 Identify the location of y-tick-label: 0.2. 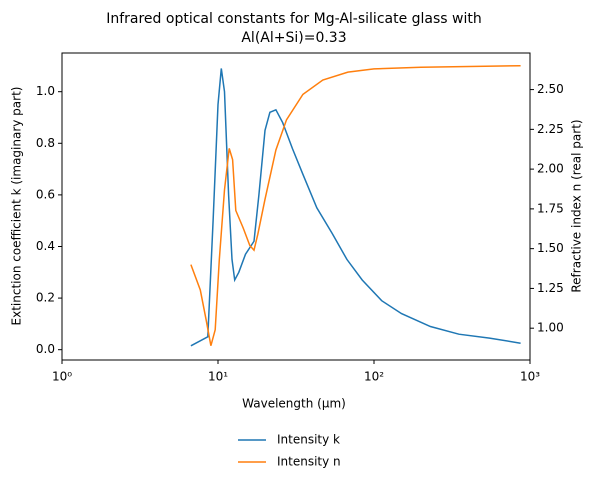
(45, 298).